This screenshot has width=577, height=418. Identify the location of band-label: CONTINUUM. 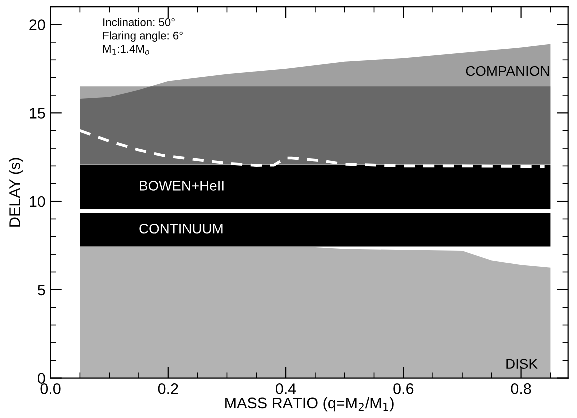
(181, 229).